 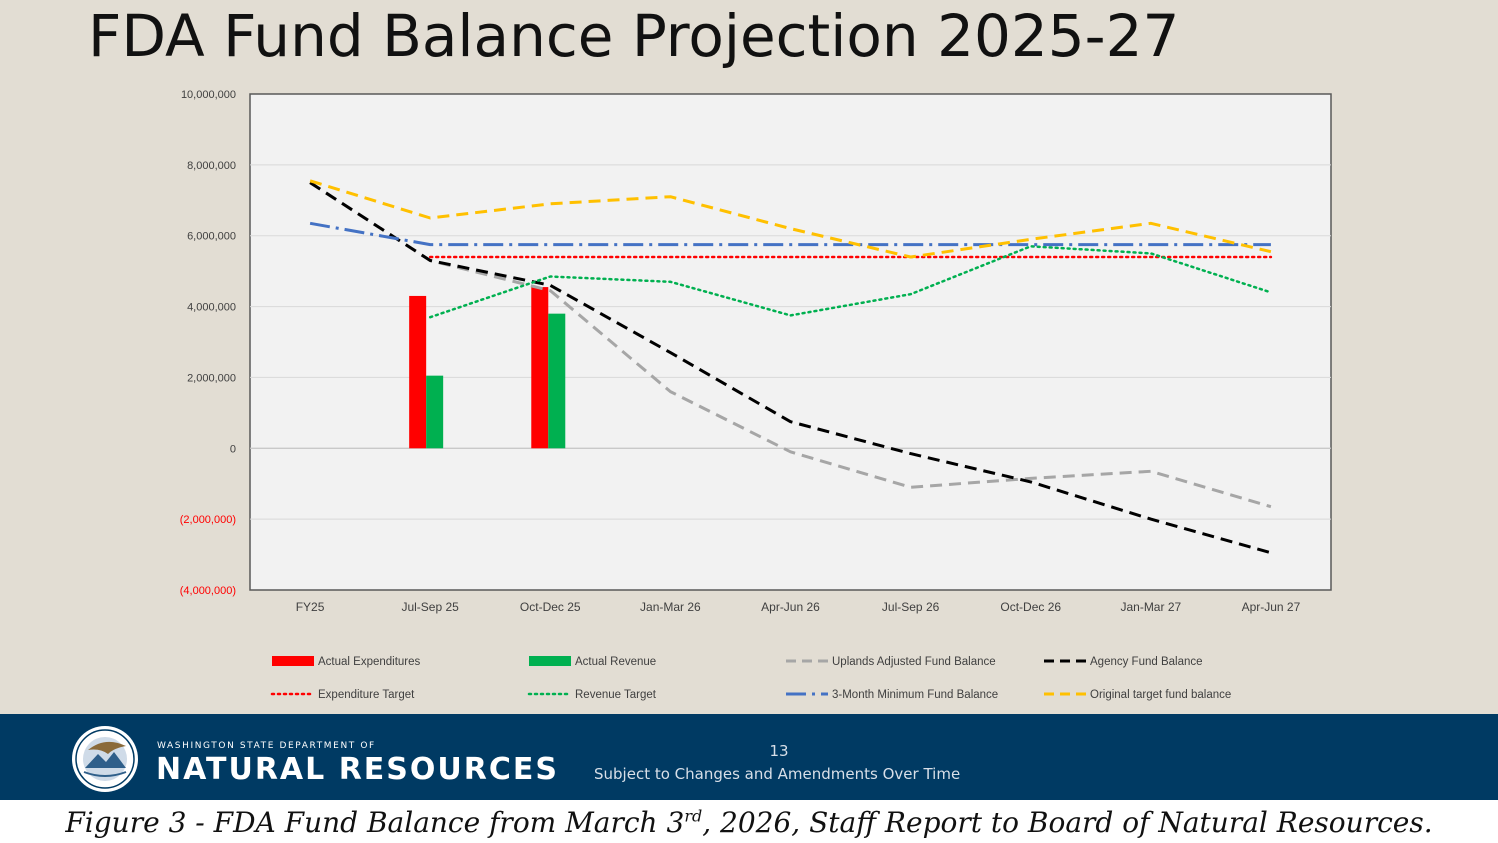 I want to click on legend-label-agency-fund-balance: Agency Fund Balance, so click(x=1146, y=662).